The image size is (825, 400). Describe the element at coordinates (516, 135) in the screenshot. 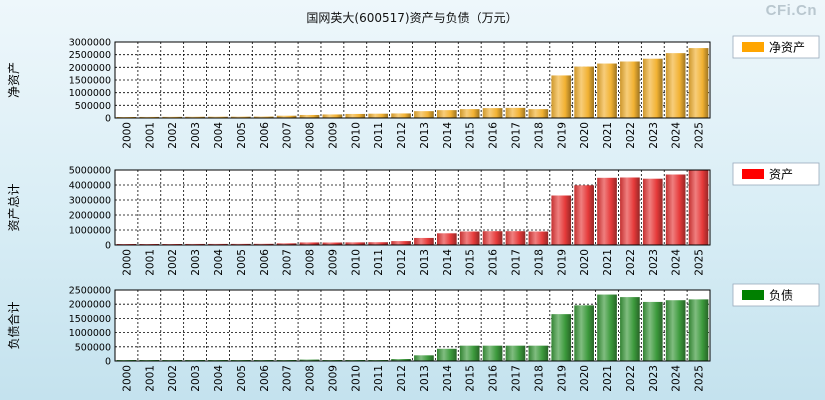

I see `x-tick-label: 2017` at that location.